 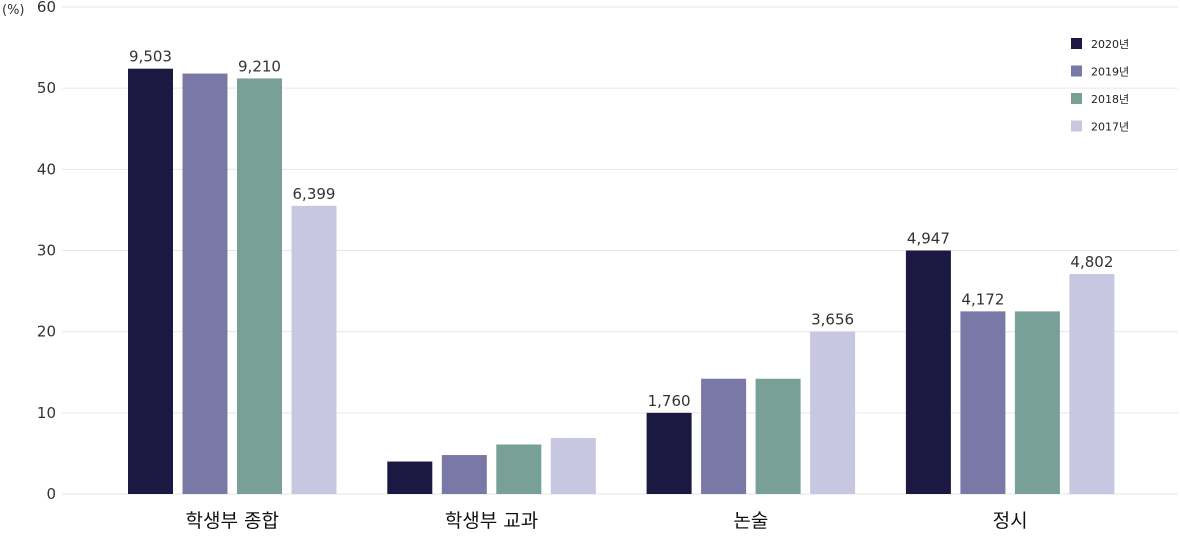 What do you see at coordinates (607, 521) in the screenshot?
I see `category-labels: 학생부 종합 학생부 교과 논술 정시` at bounding box center [607, 521].